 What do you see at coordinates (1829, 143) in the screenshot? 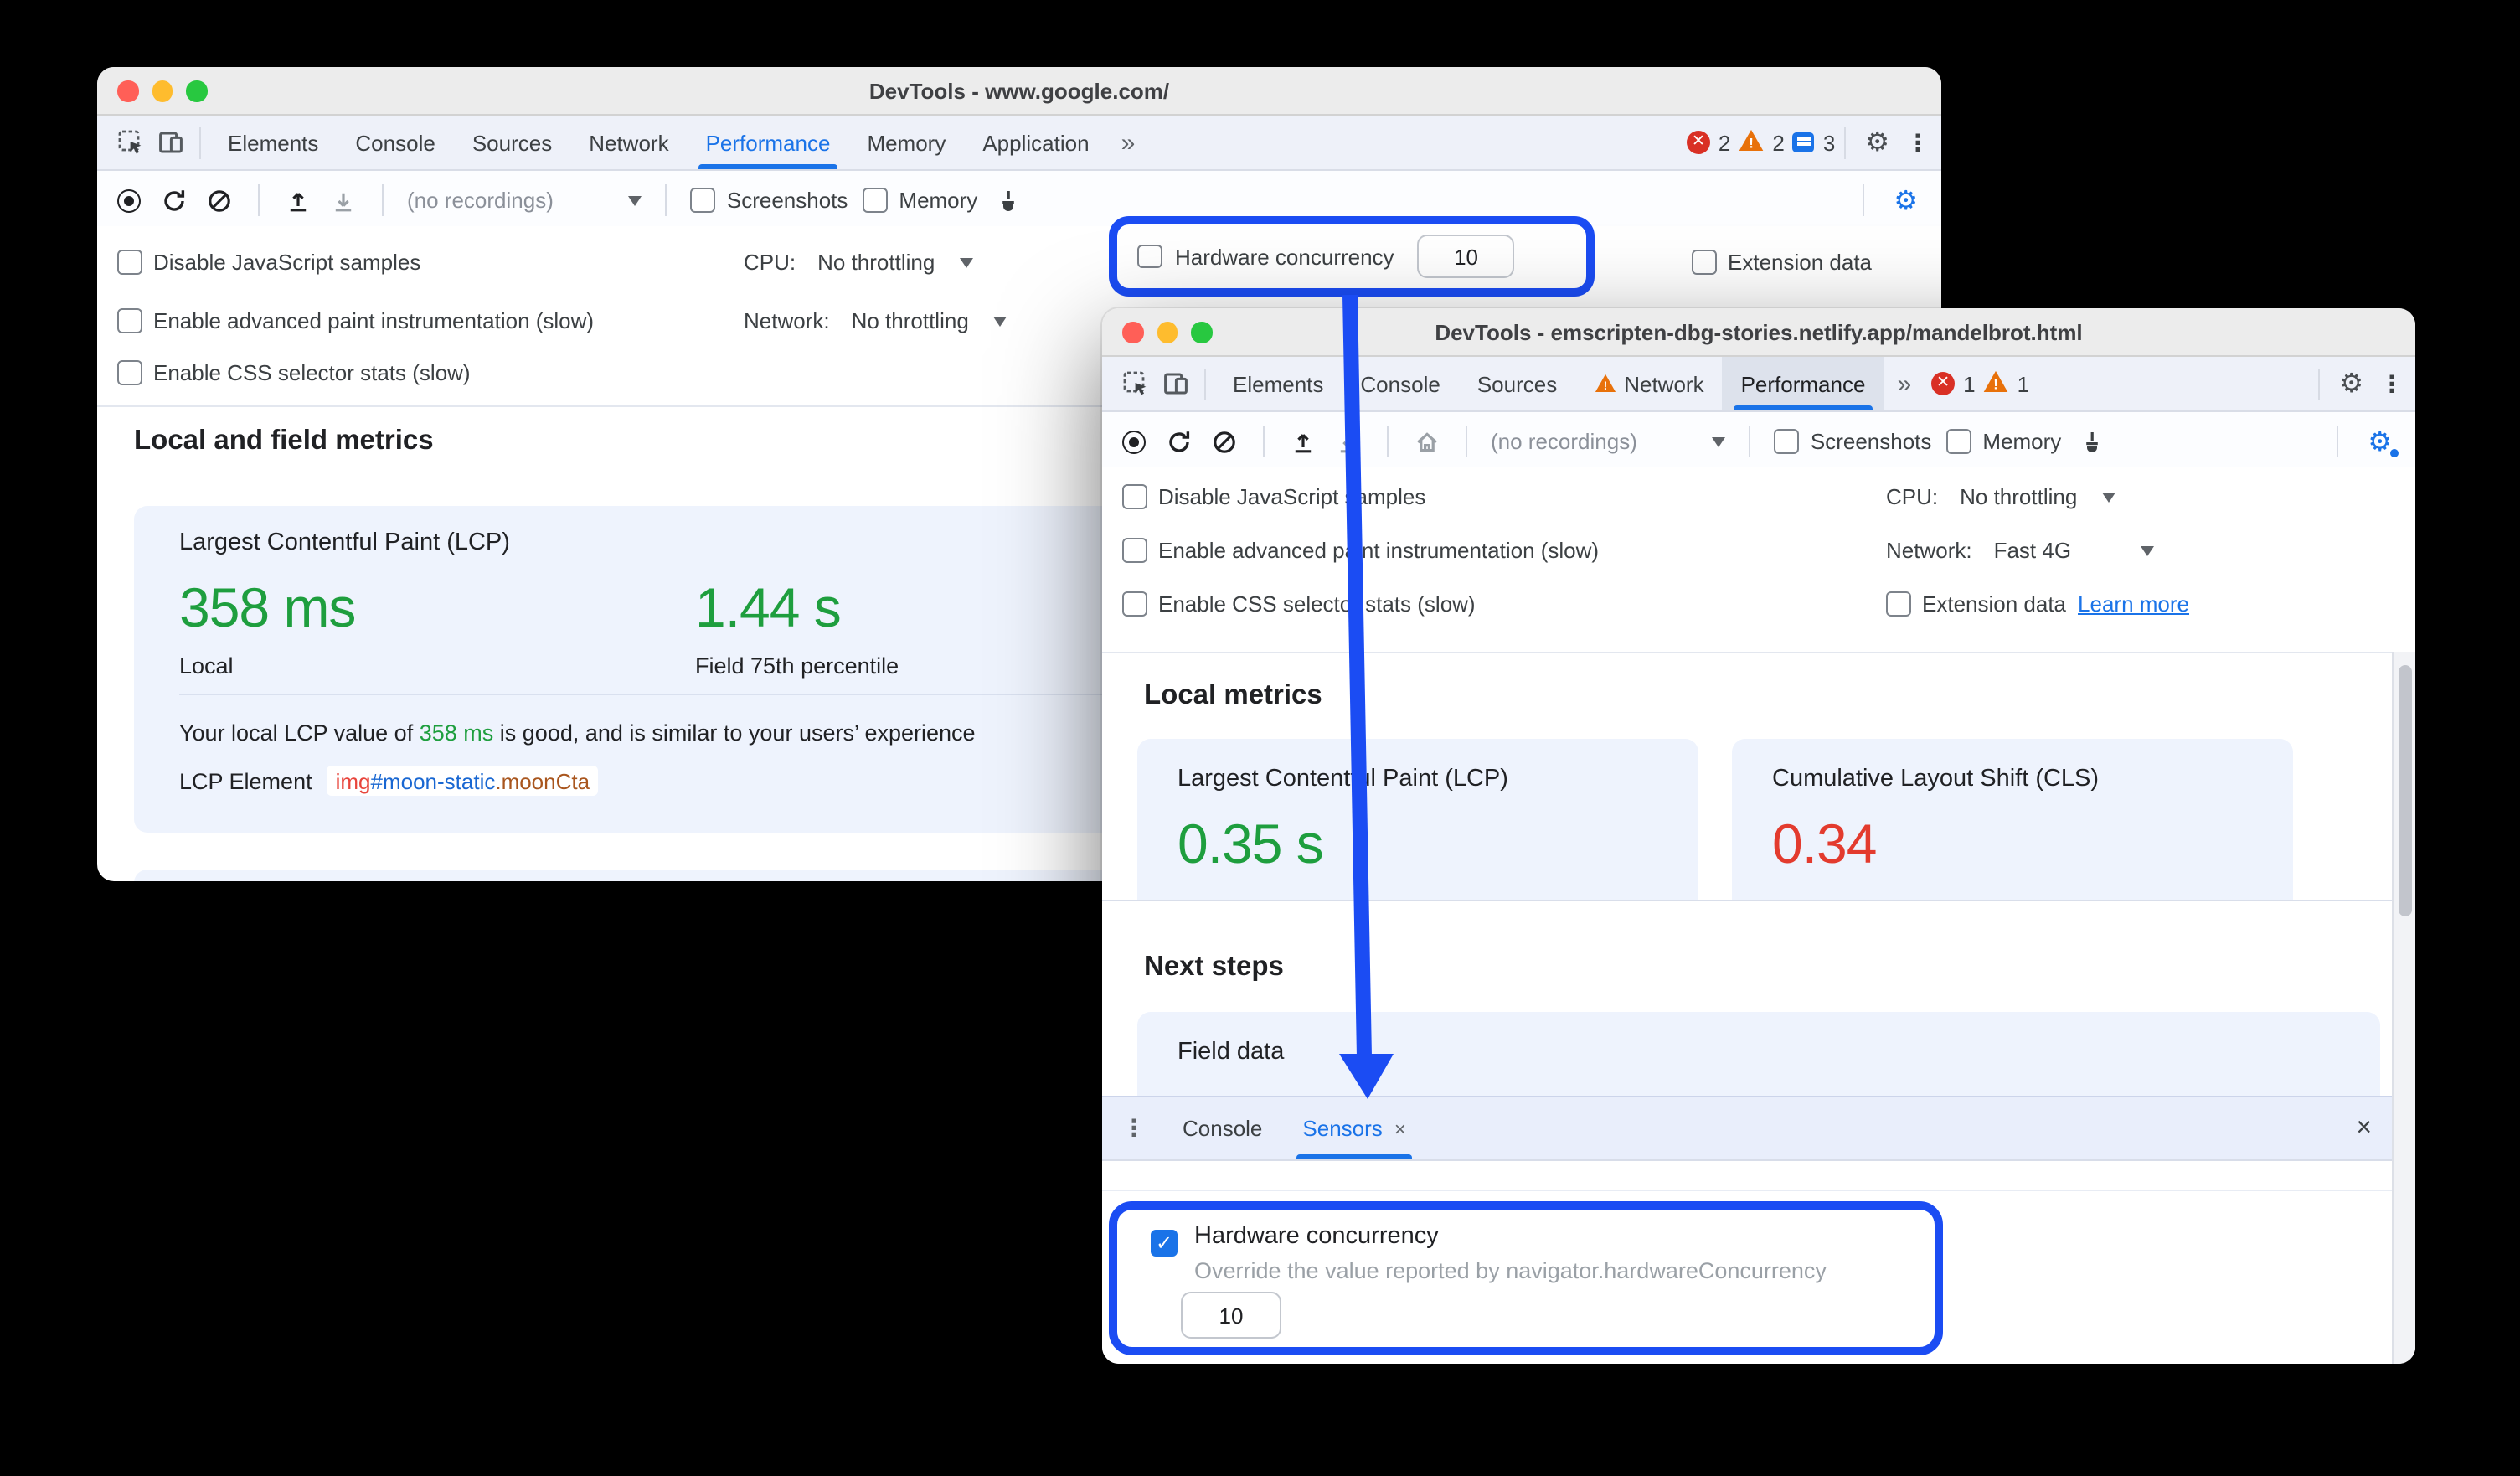
I see `messages-count: 3` at bounding box center [1829, 143].